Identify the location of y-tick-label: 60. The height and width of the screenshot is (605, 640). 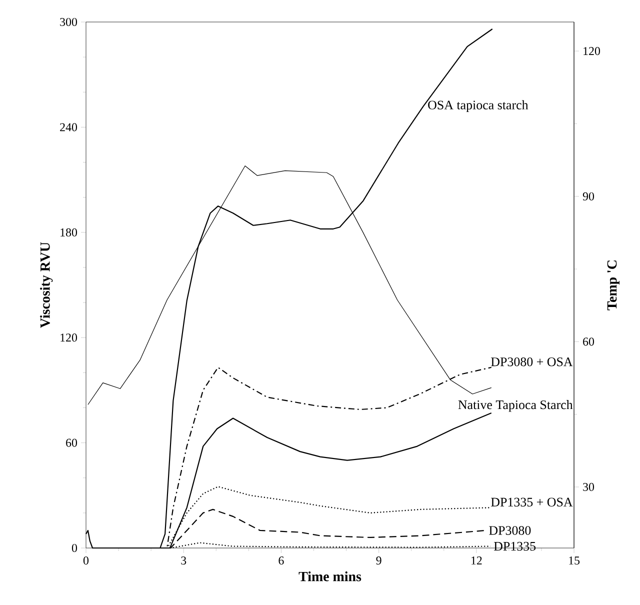
(72, 442).